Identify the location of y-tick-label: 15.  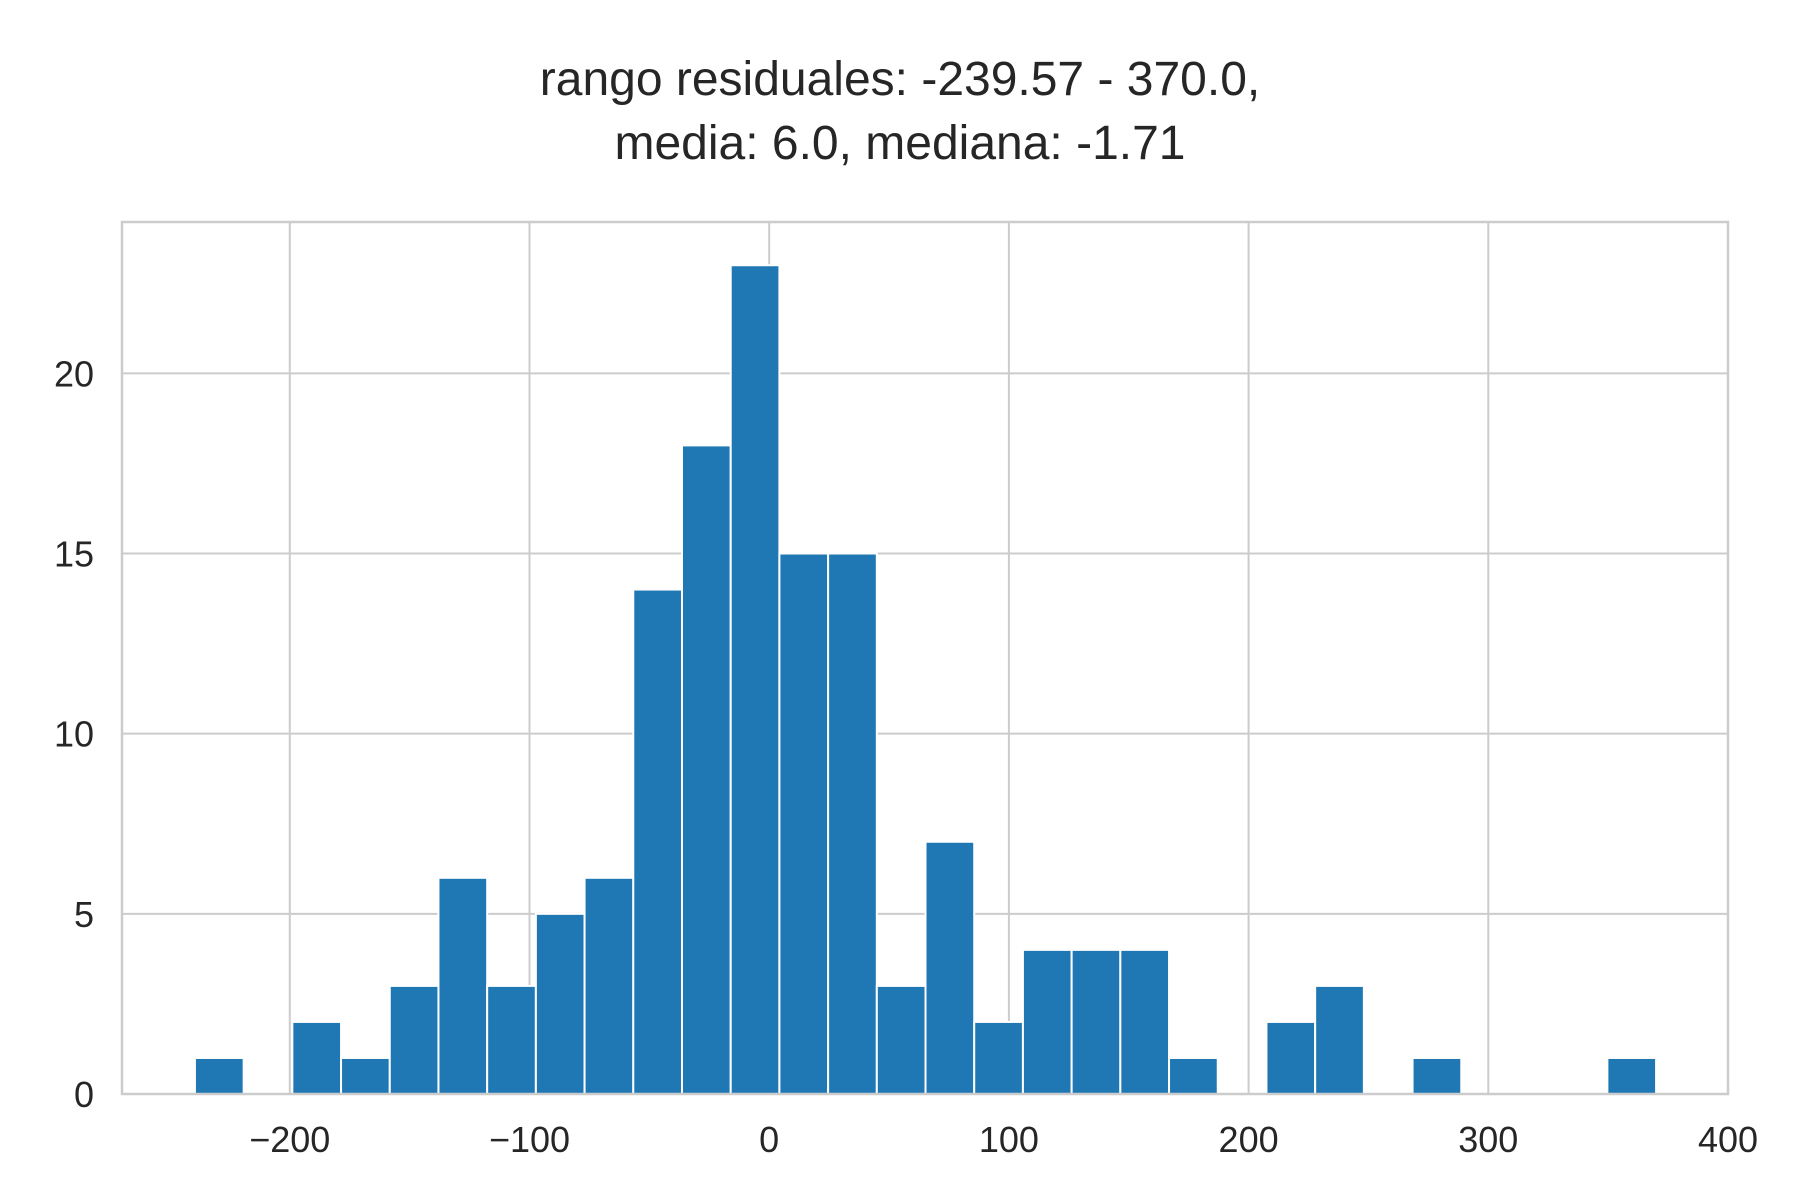
(74, 554).